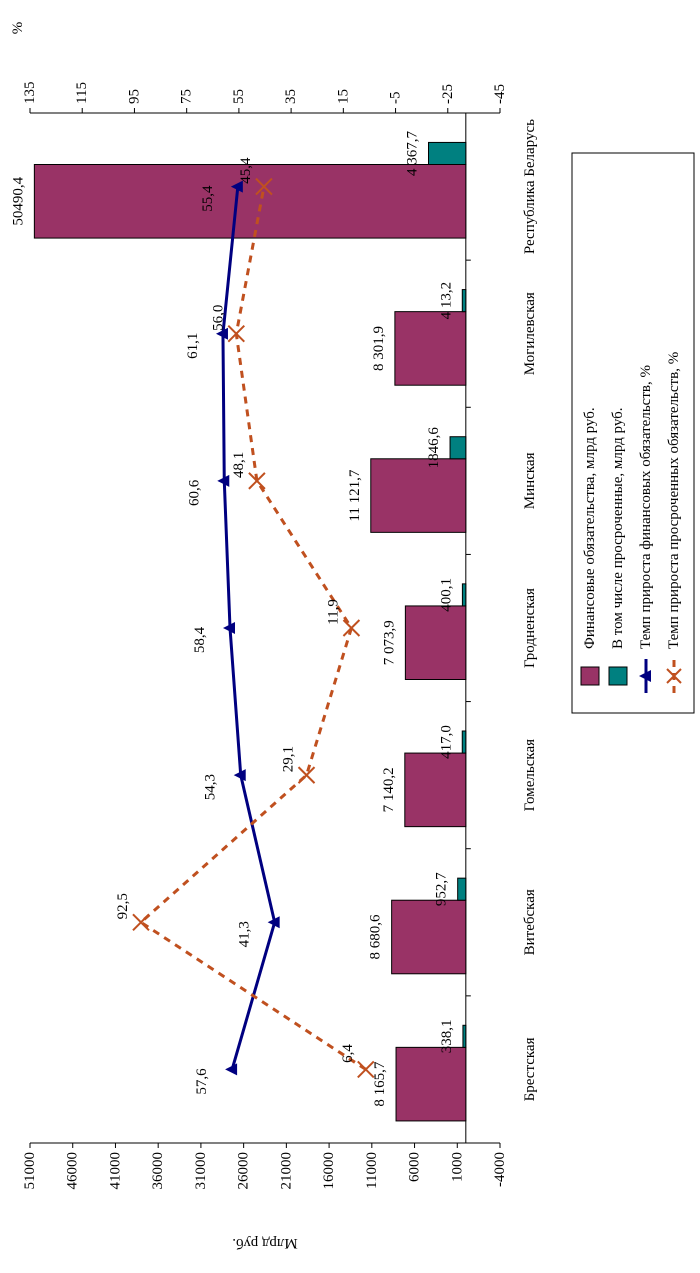  Describe the element at coordinates (355, 495) in the screenshot. I see `bar-value-label: 11 121,7` at that location.